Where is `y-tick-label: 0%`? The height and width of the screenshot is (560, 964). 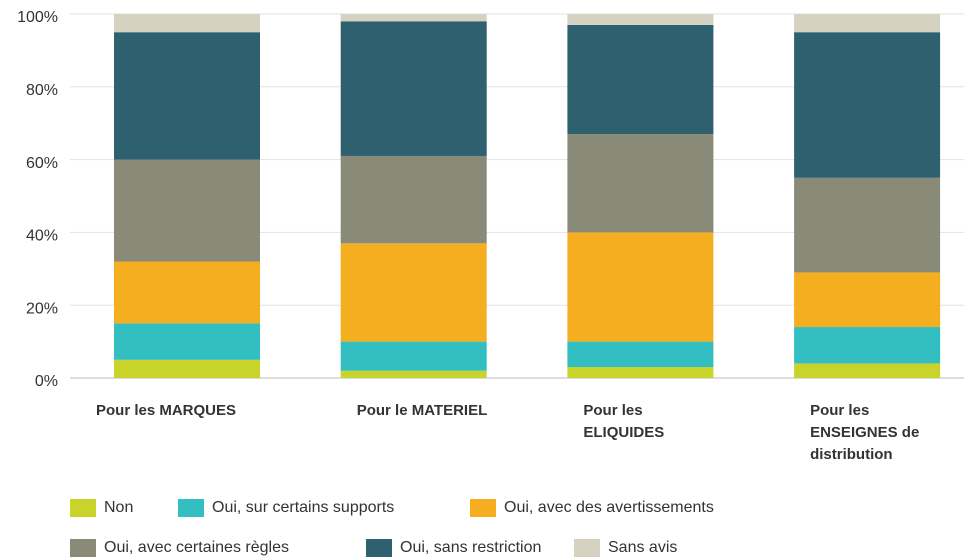 y-tick-label: 0% is located at coordinates (46, 381).